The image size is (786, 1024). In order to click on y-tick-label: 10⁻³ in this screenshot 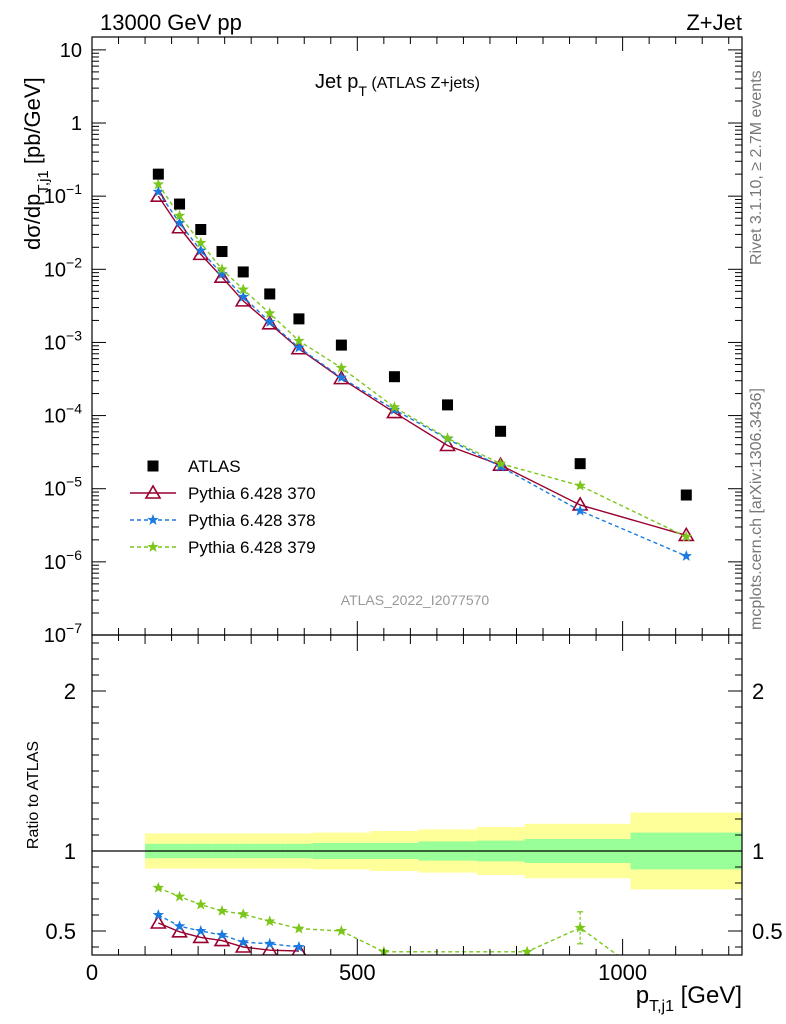, I will do `click(63, 340)`.